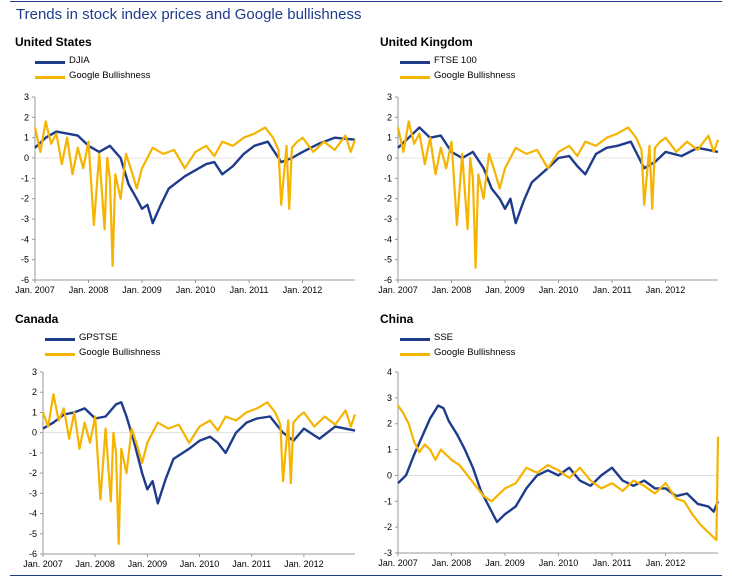 The height and width of the screenshot is (582, 732). I want to click on series-line-index, so click(558, 464).